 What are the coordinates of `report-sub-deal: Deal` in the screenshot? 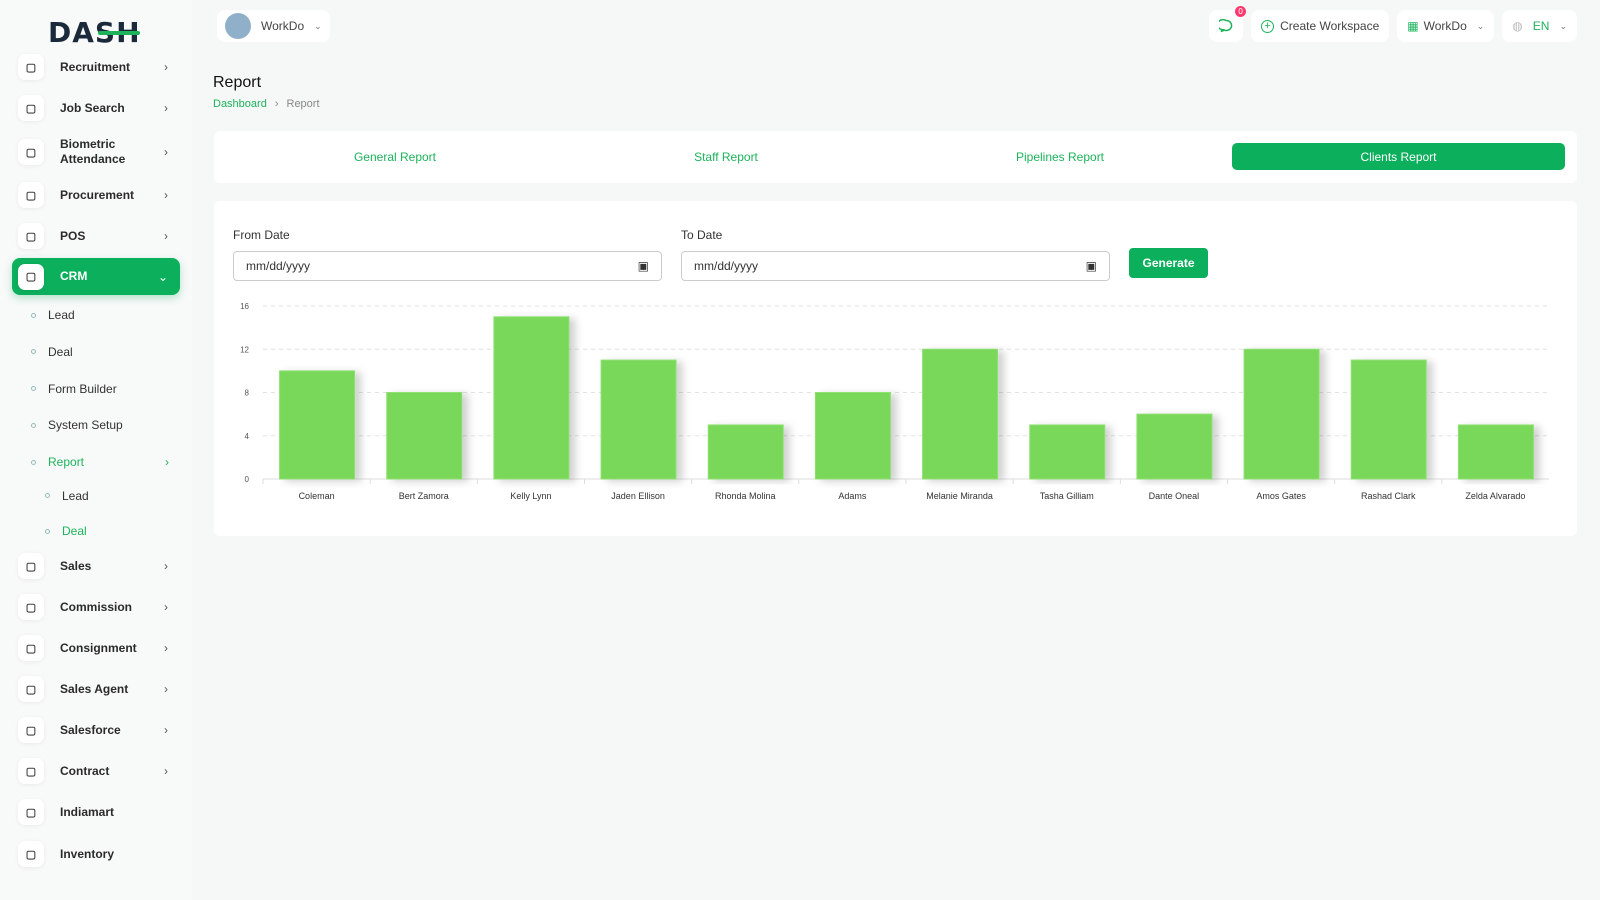 It's located at (66, 531).